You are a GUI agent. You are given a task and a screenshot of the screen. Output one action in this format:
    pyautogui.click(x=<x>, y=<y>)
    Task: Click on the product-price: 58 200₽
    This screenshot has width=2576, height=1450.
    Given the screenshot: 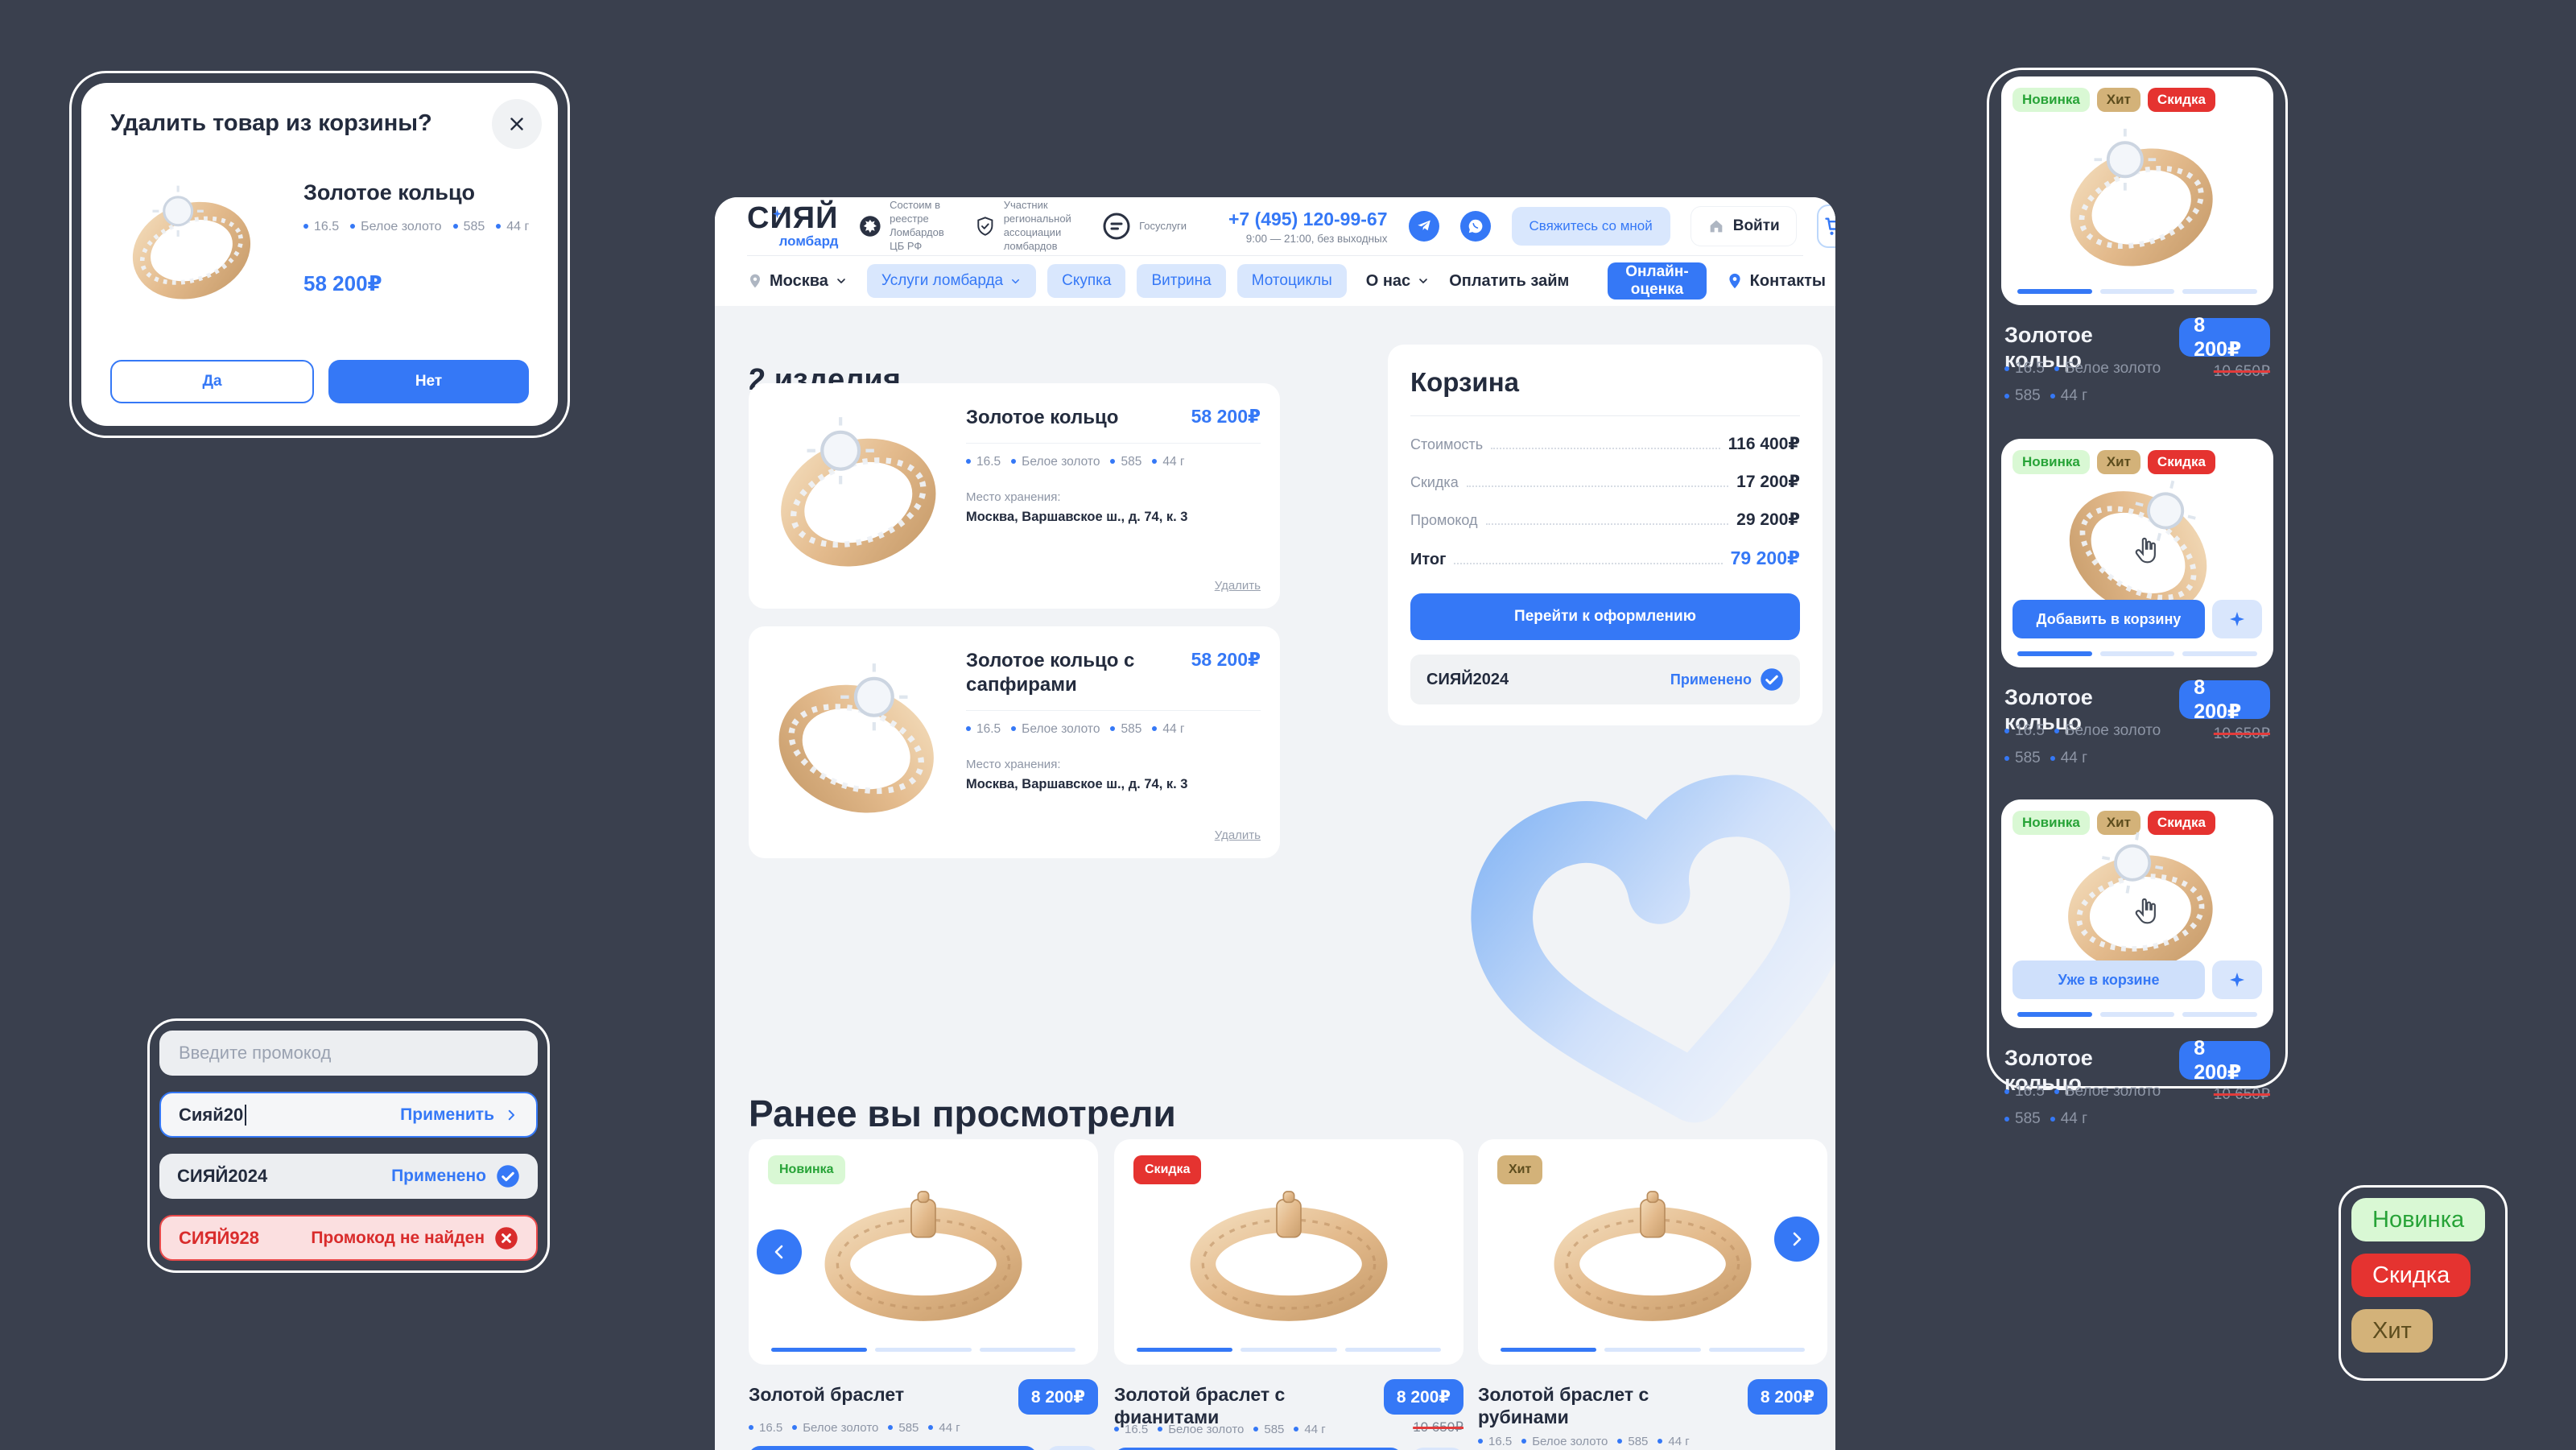 What is the action you would take?
    pyautogui.click(x=342, y=283)
    